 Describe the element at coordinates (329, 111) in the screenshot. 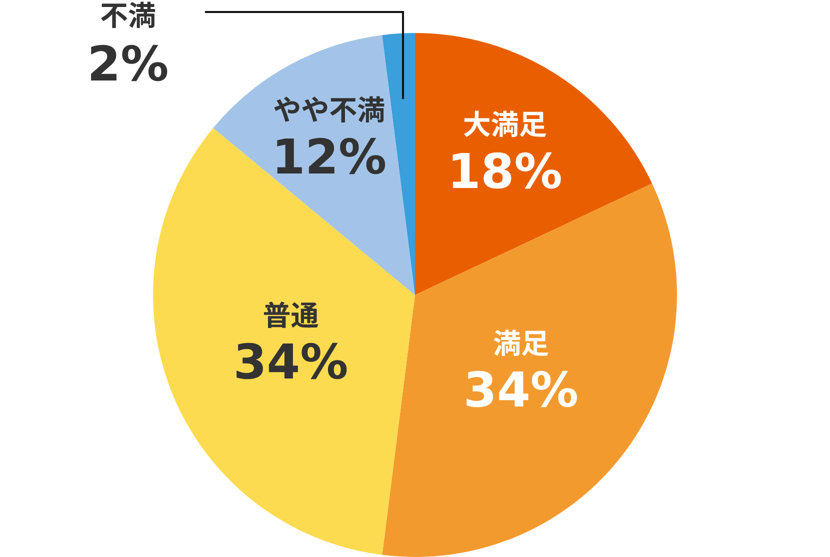

I see `slice-label: やや不満` at that location.